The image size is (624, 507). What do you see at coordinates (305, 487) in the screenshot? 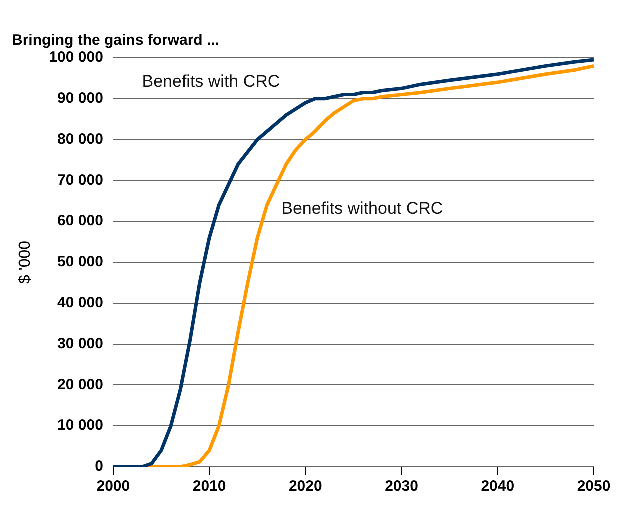
I see `x-tick-label: 2020` at bounding box center [305, 487].